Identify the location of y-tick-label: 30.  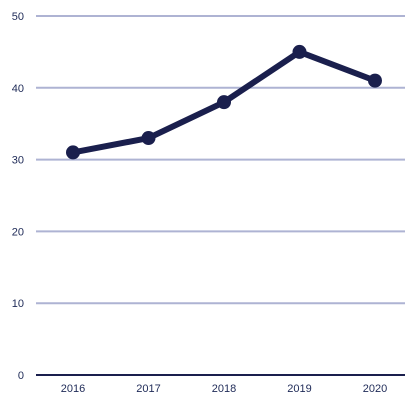
(18, 161).